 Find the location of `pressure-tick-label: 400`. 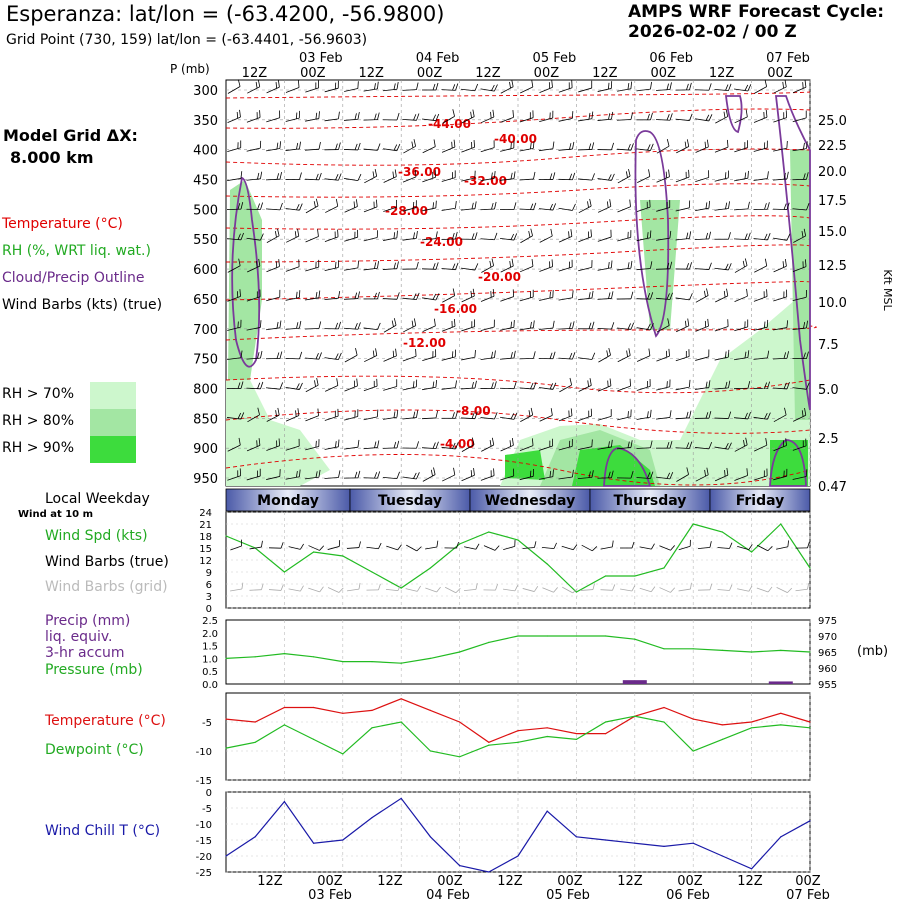

pressure-tick-label: 400 is located at coordinates (205, 151).